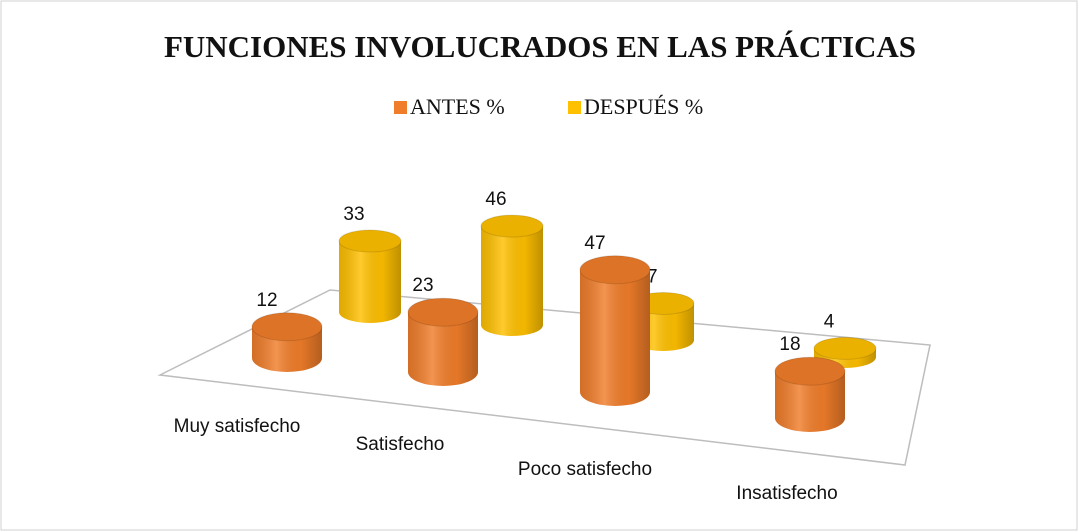  Describe the element at coordinates (457, 106) in the screenshot. I see `legend-label: ANTES %` at that location.